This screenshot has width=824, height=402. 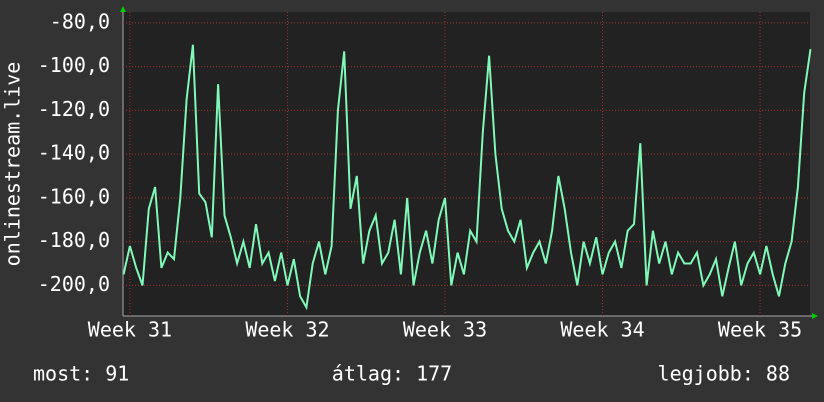 What do you see at coordinates (74, 196) in the screenshot?
I see `y-tick-label: -160,0` at bounding box center [74, 196].